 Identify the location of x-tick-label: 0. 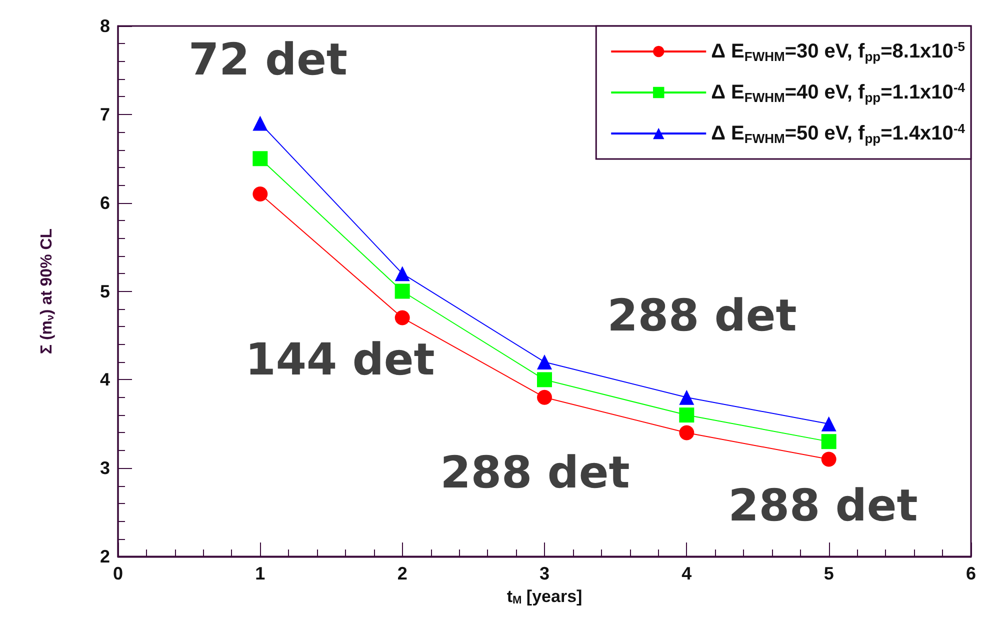
(118, 574).